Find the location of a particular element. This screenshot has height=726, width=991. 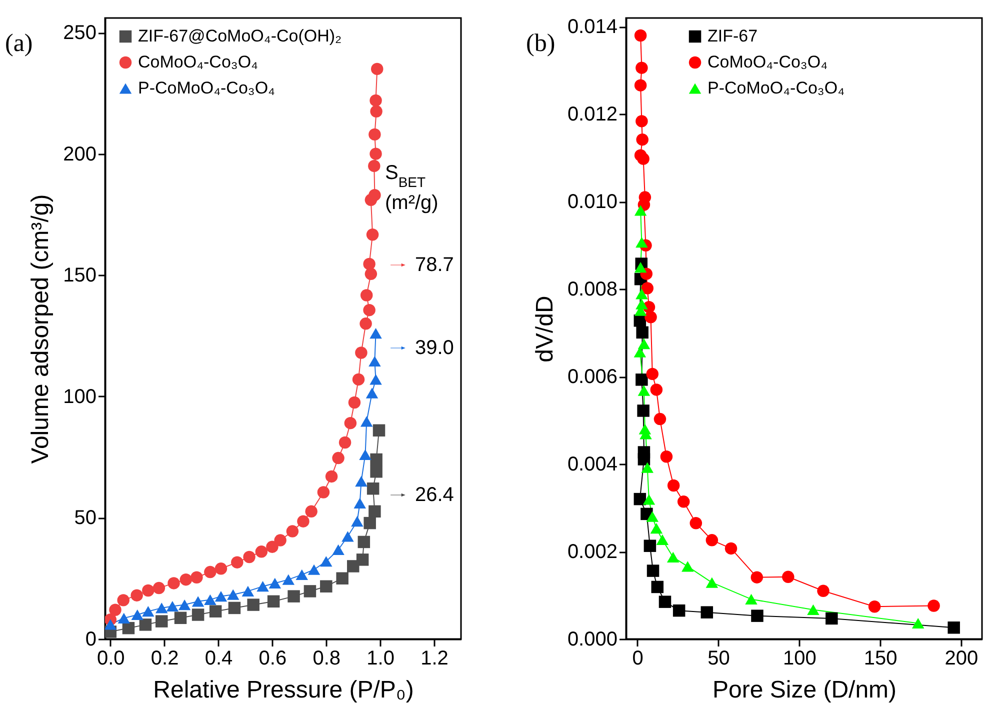

y-tick-label: 0.006 is located at coordinates (592, 377).